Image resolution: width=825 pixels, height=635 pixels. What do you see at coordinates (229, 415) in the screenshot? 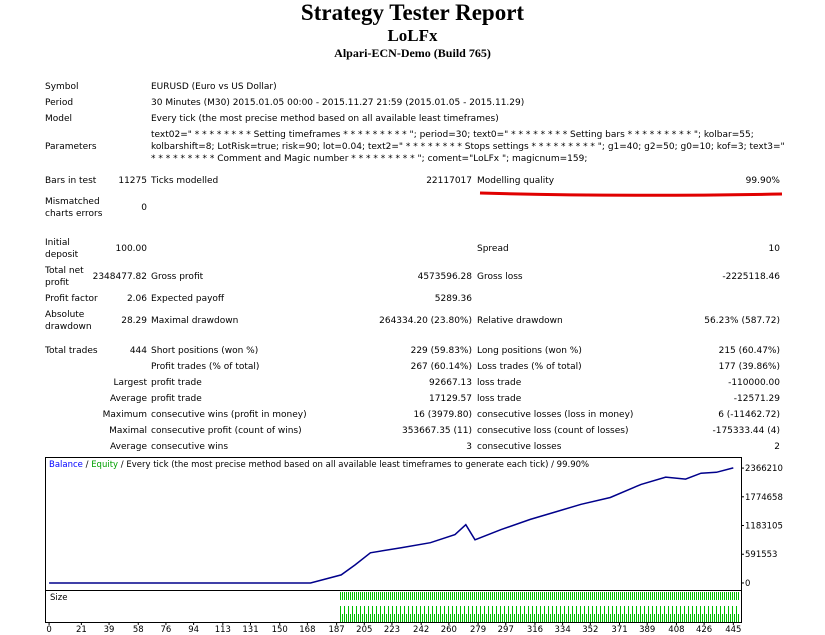
I see `field-value: consecutive wins (profit in money)` at bounding box center [229, 415].